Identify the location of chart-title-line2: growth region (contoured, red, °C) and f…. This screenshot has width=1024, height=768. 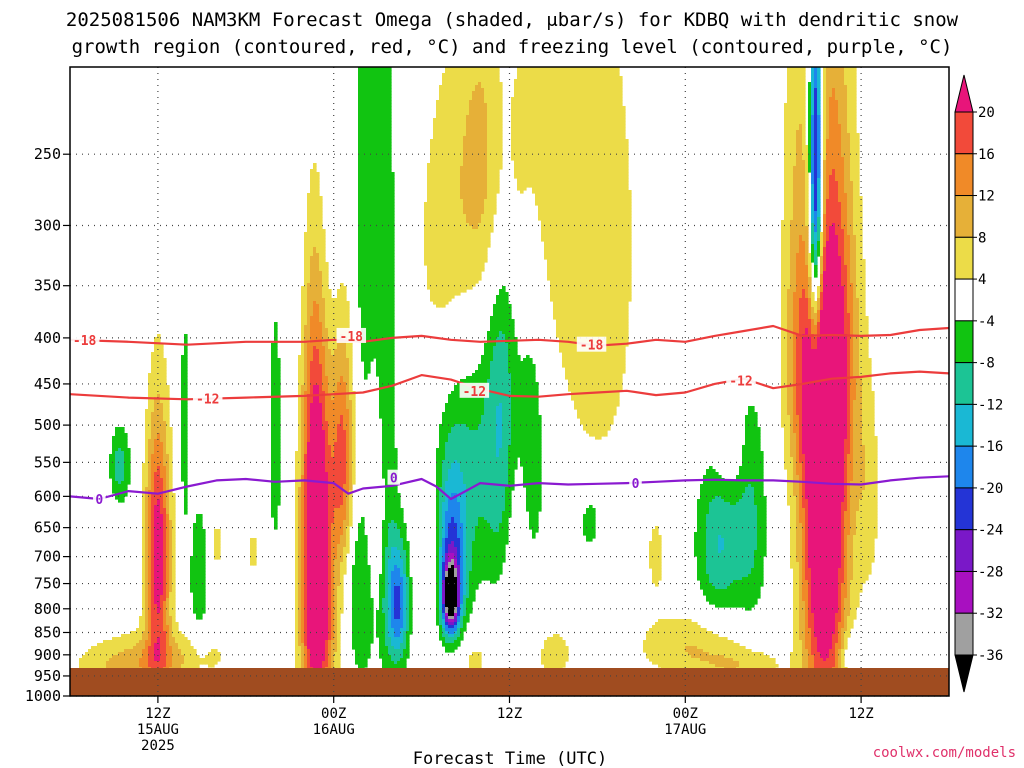
(512, 47).